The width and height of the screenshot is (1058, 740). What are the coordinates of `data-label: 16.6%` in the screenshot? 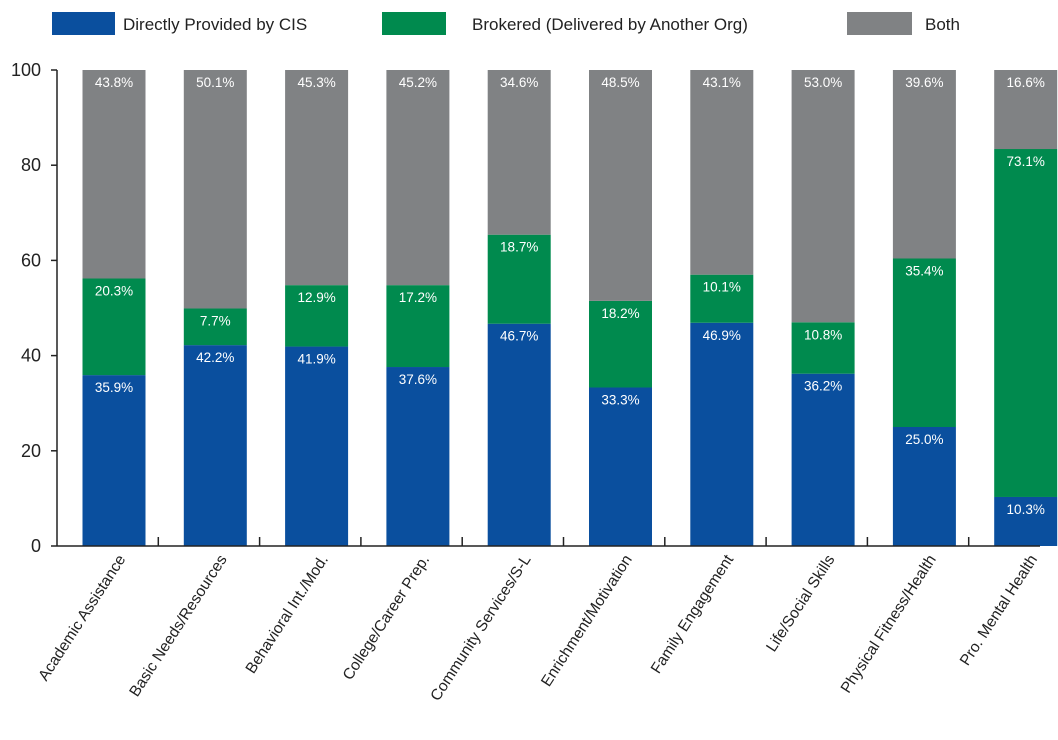 It's located at (1026, 82).